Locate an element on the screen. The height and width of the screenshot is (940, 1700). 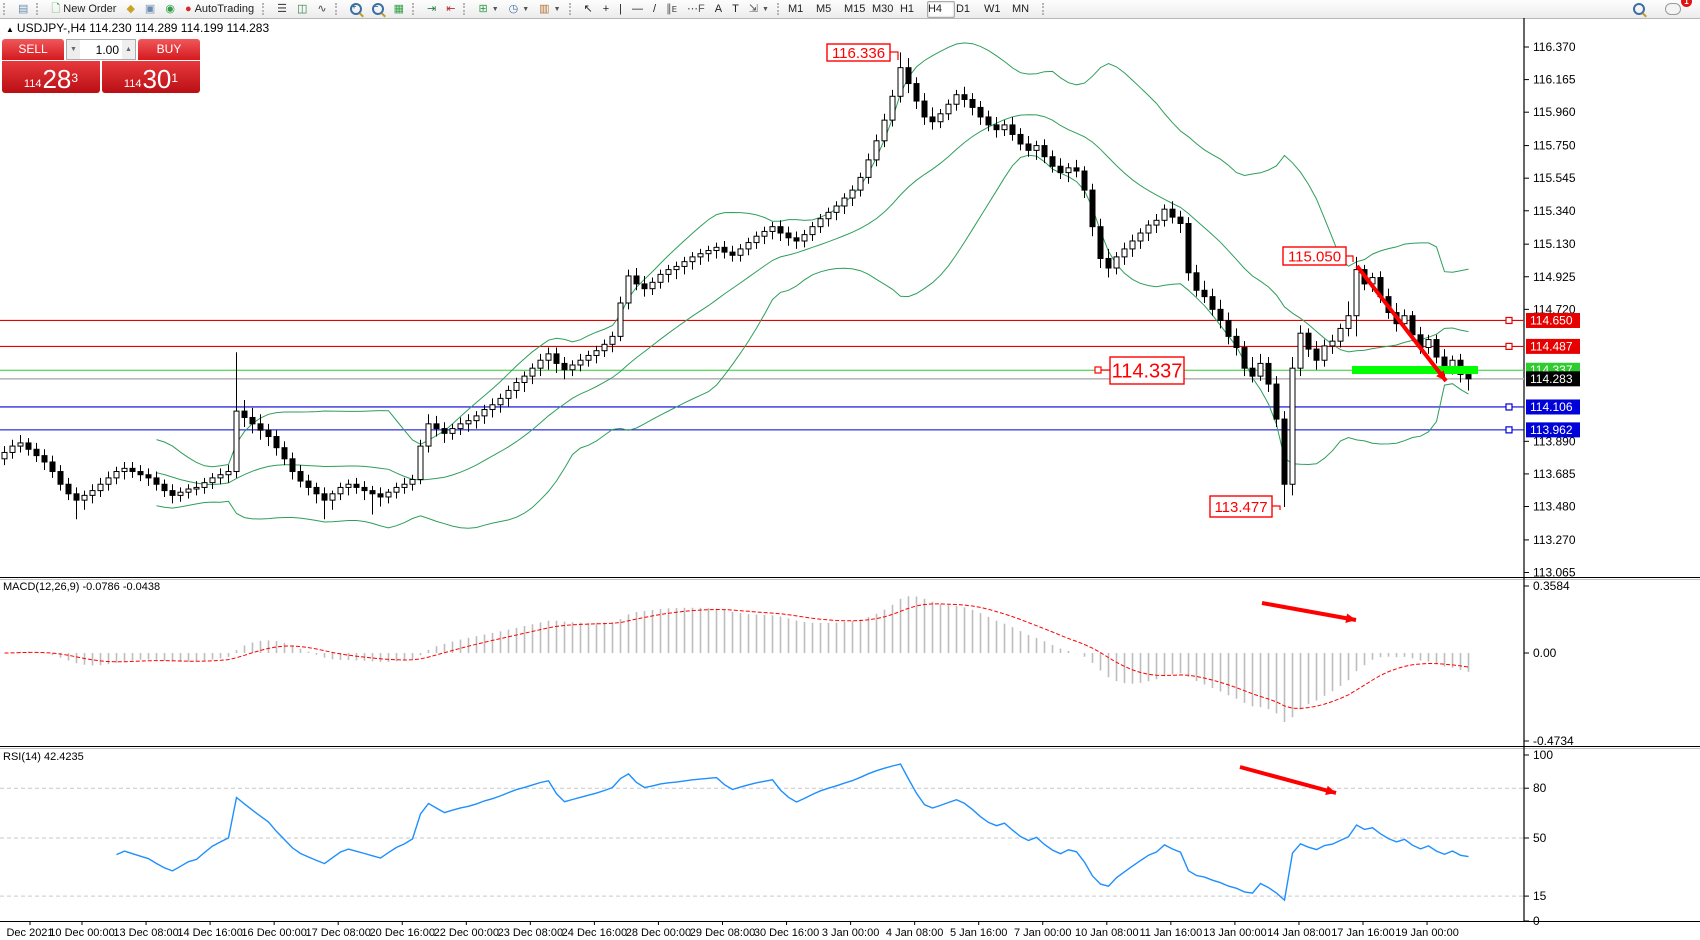
zoom-in-button is located at coordinates (356, 9).